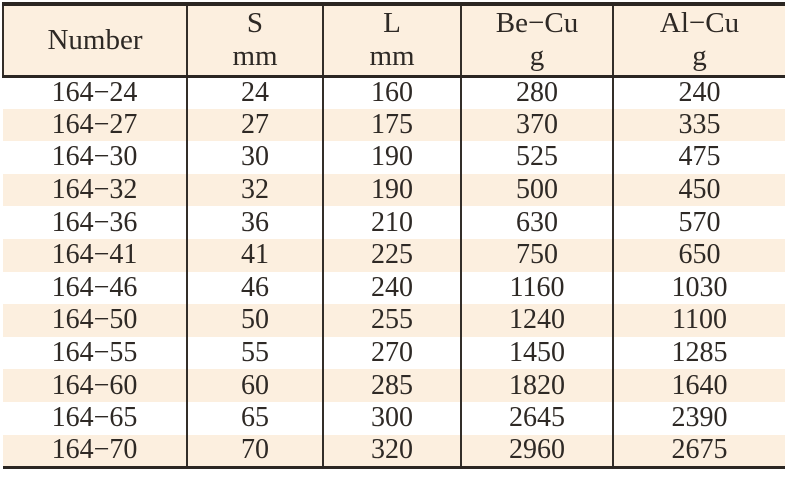 The height and width of the screenshot is (479, 790). What do you see at coordinates (95, 451) in the screenshot?
I see `cell-number: 164−70` at bounding box center [95, 451].